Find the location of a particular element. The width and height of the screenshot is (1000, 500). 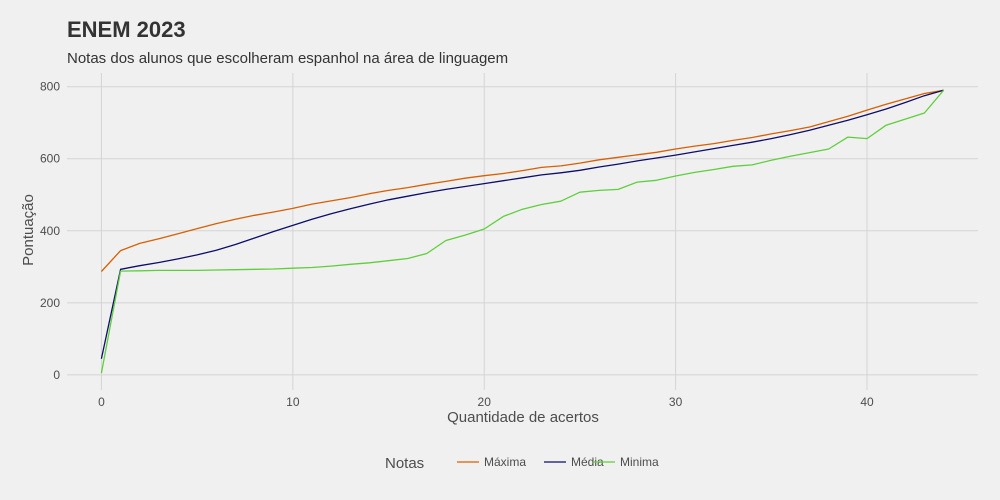

x-tick-label: 0 is located at coordinates (101, 402).